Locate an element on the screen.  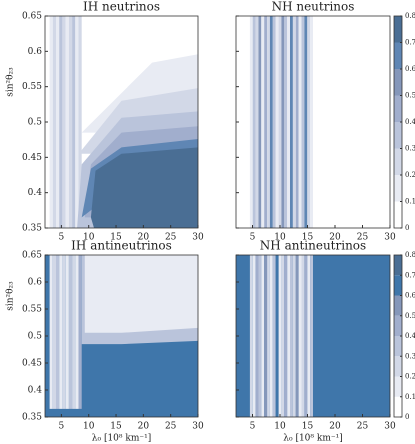
panel-title: IH neutrinos is located at coordinates (121, 7).